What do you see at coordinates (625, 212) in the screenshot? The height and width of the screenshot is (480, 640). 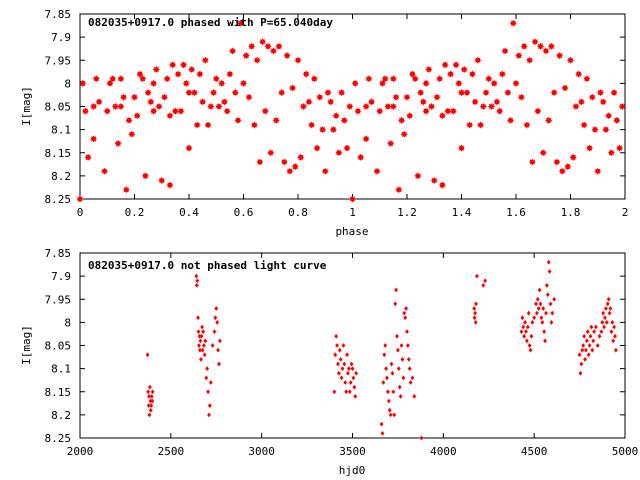 I see `x-tick-label: 2` at bounding box center [625, 212].